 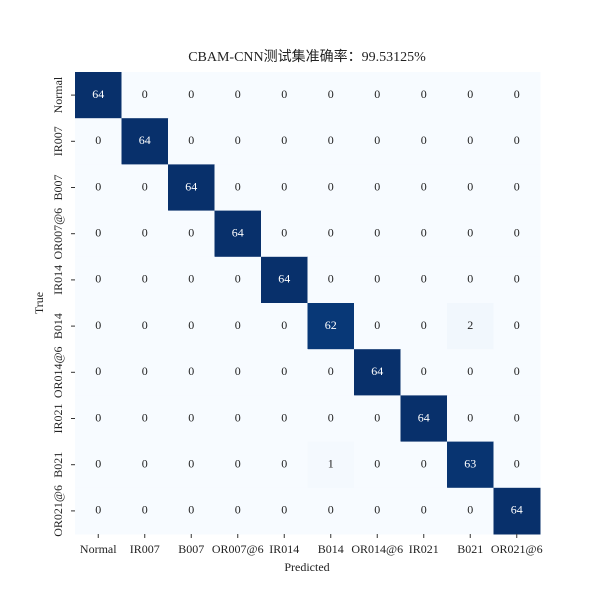 I want to click on y-axis-label: True, so click(x=39, y=303).